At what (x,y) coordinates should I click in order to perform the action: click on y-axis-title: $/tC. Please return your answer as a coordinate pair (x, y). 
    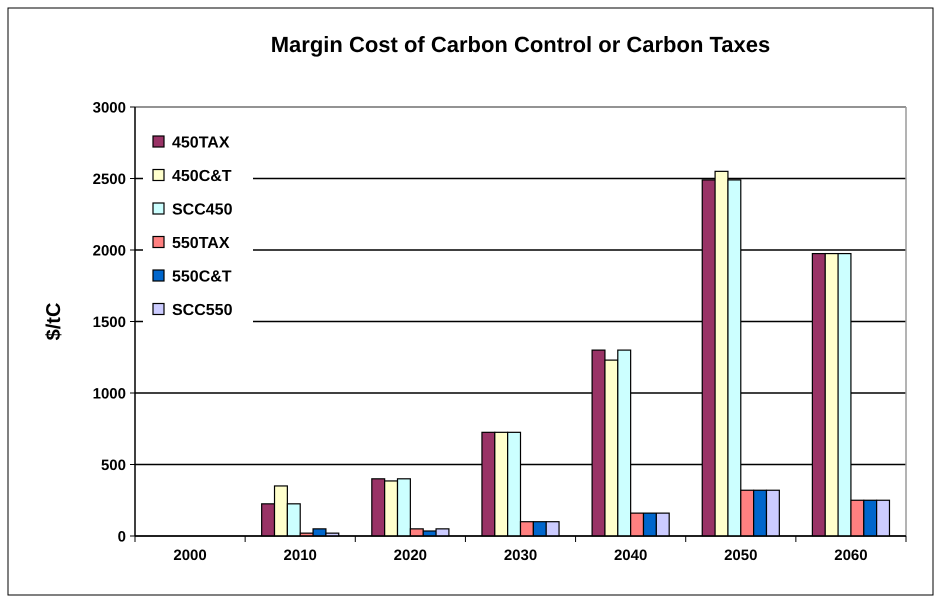
    Looking at the image, I should click on (54, 321).